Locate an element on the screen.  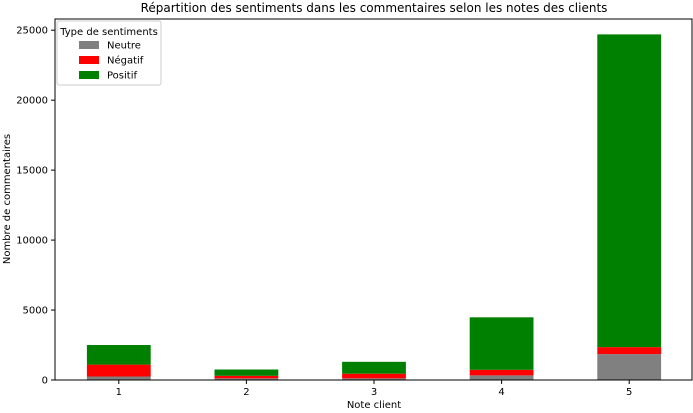
legend-label-positif: Positif is located at coordinates (122, 76).